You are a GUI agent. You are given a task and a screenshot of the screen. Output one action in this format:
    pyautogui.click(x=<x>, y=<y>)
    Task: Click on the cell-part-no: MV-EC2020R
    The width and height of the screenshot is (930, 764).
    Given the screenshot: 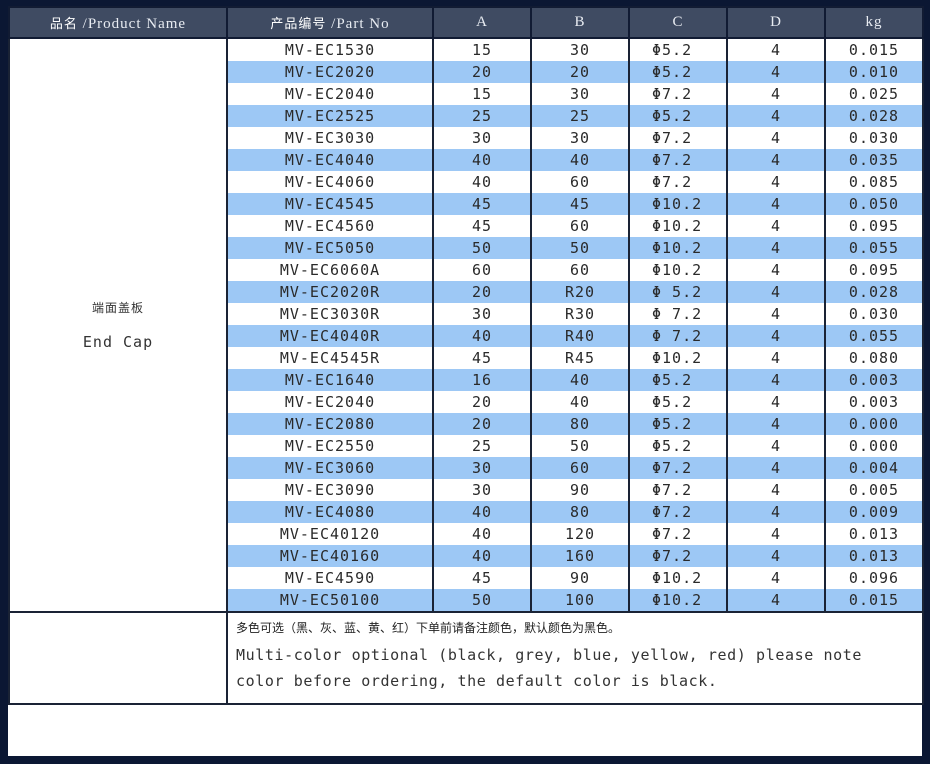 What is the action you would take?
    pyautogui.click(x=330, y=292)
    